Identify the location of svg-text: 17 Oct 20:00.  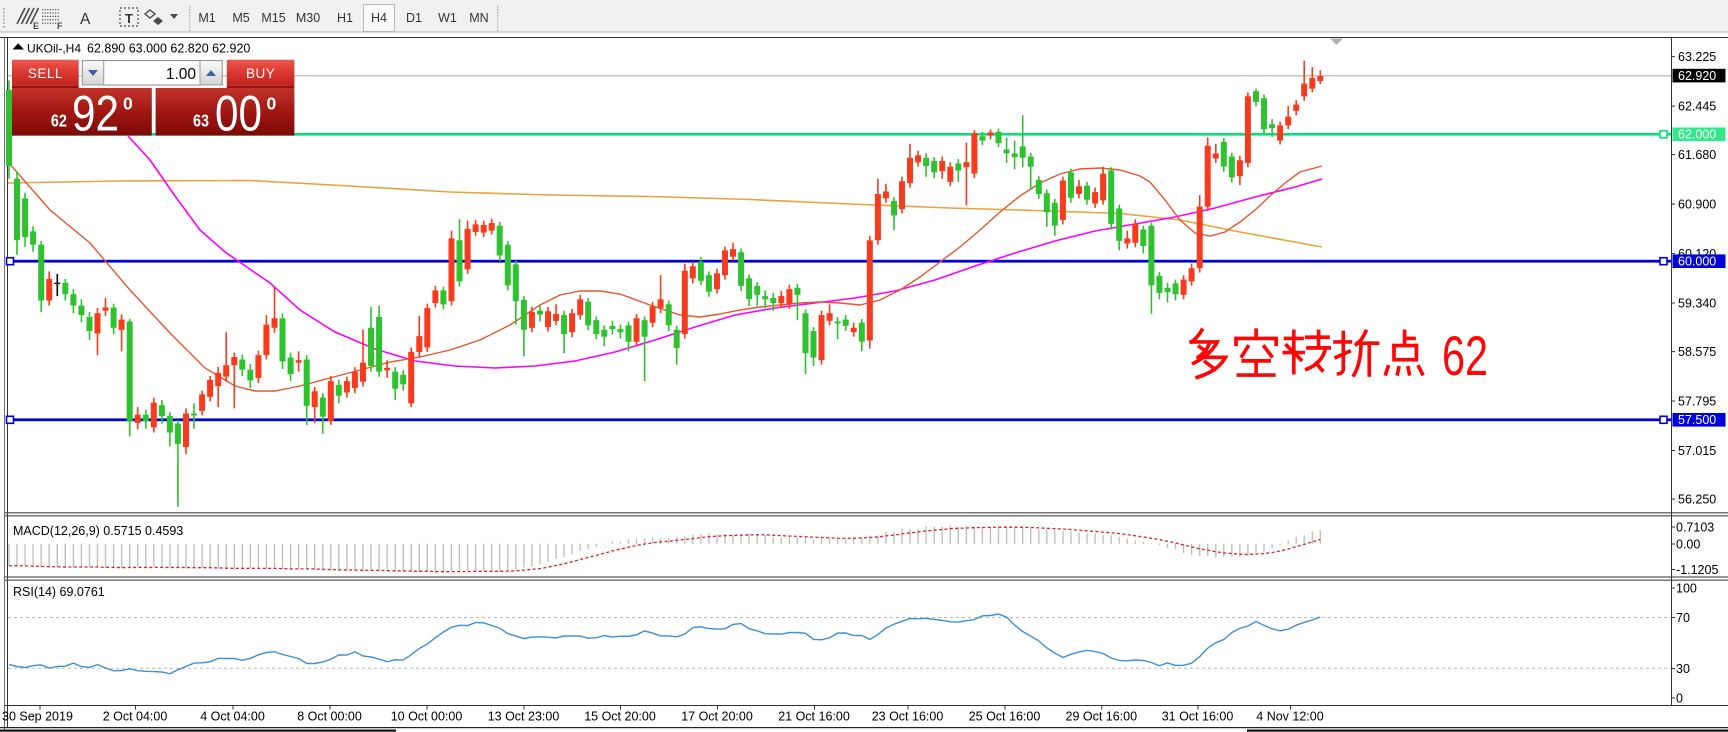
(717, 717).